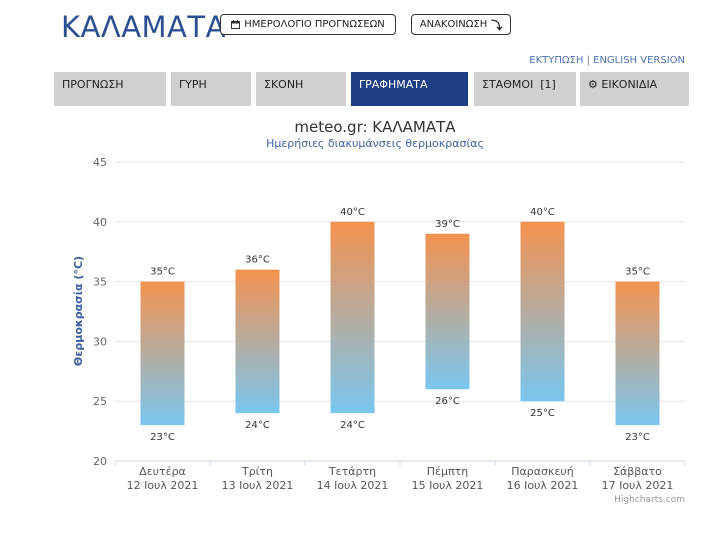 This screenshot has width=712, height=536. I want to click on tab-icons-label: ΕΙΚΟΝΙΔΙΑ, so click(629, 84).